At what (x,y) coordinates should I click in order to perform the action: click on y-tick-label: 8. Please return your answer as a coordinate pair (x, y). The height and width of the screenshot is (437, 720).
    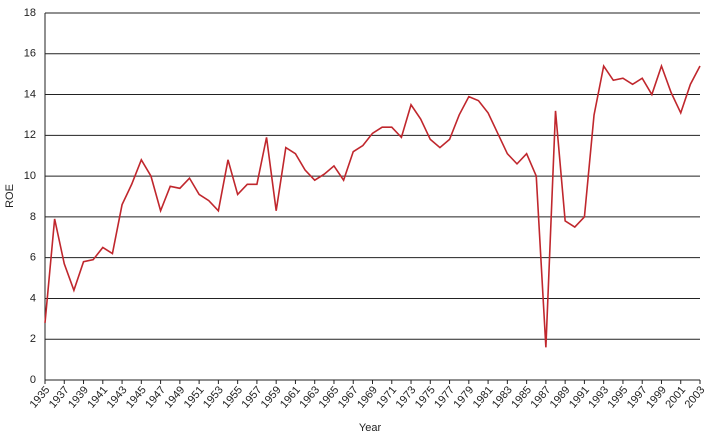
    Looking at the image, I should click on (33, 217).